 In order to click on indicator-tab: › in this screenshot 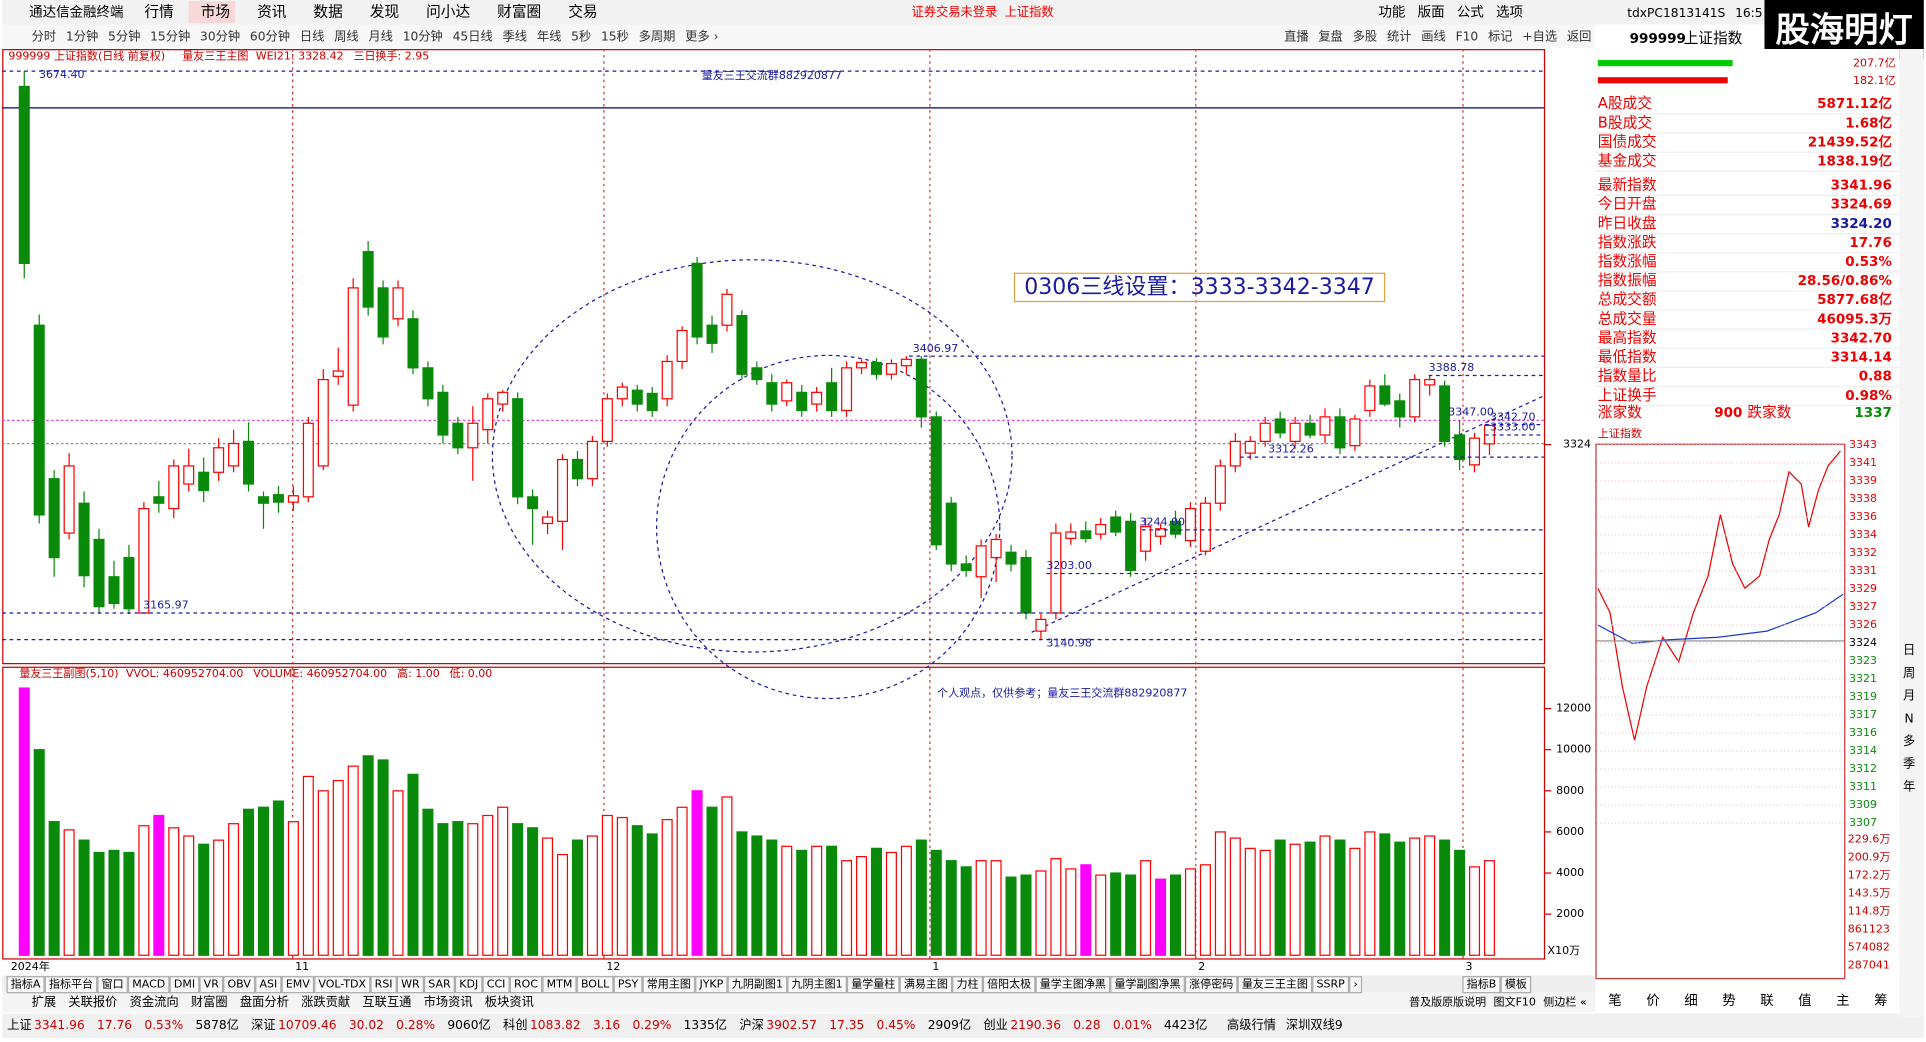, I will do `click(1355, 984)`.